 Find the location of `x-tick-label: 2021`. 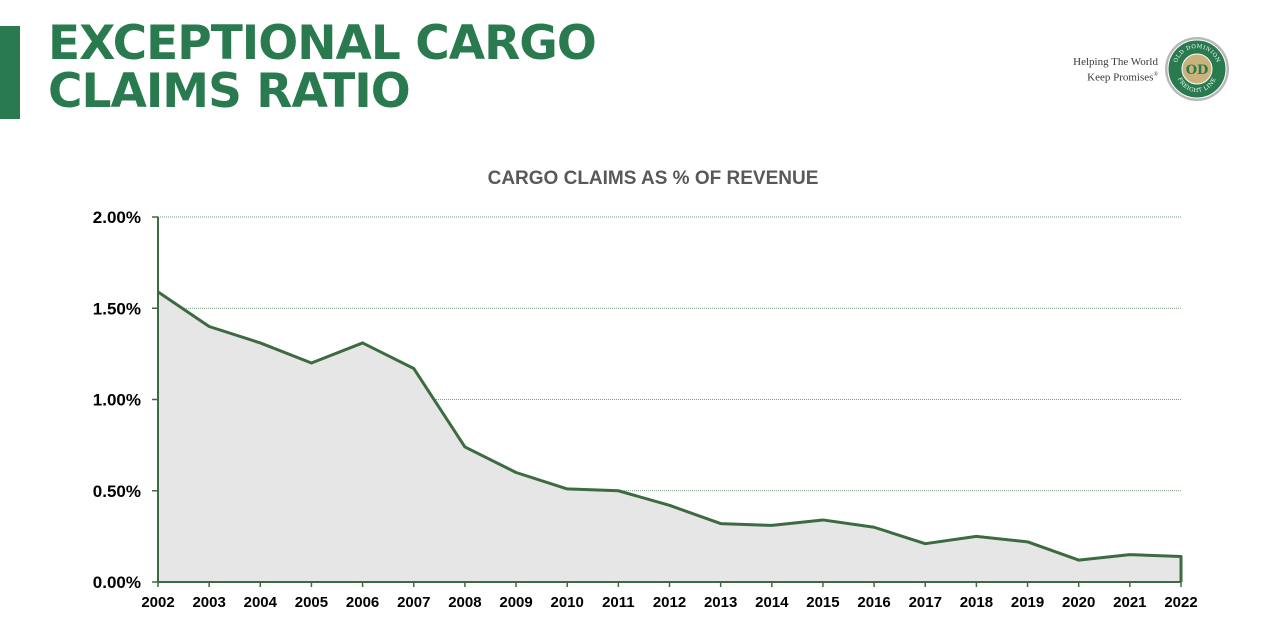

x-tick-label: 2021 is located at coordinates (1129, 602).